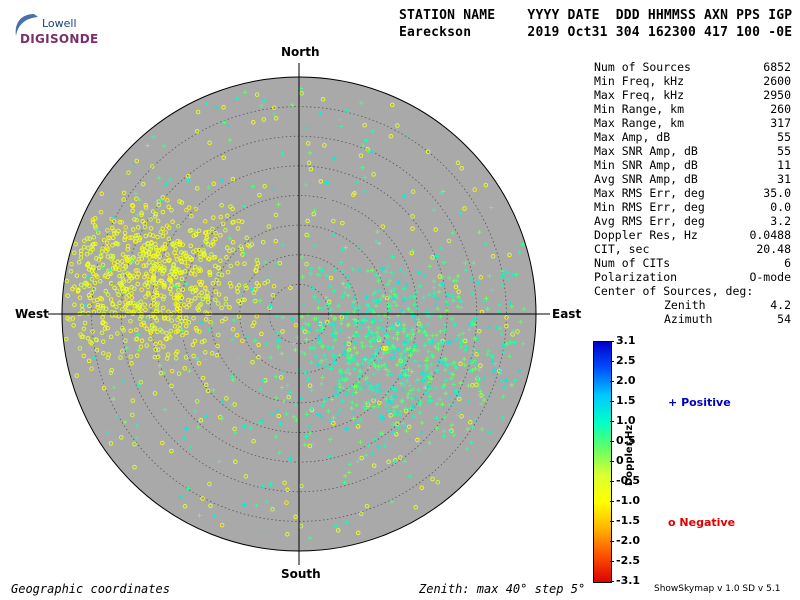 The width and height of the screenshot is (800, 600). Describe the element at coordinates (649, 193) in the screenshot. I see `stat-label: Max RMS Err, deg` at that location.